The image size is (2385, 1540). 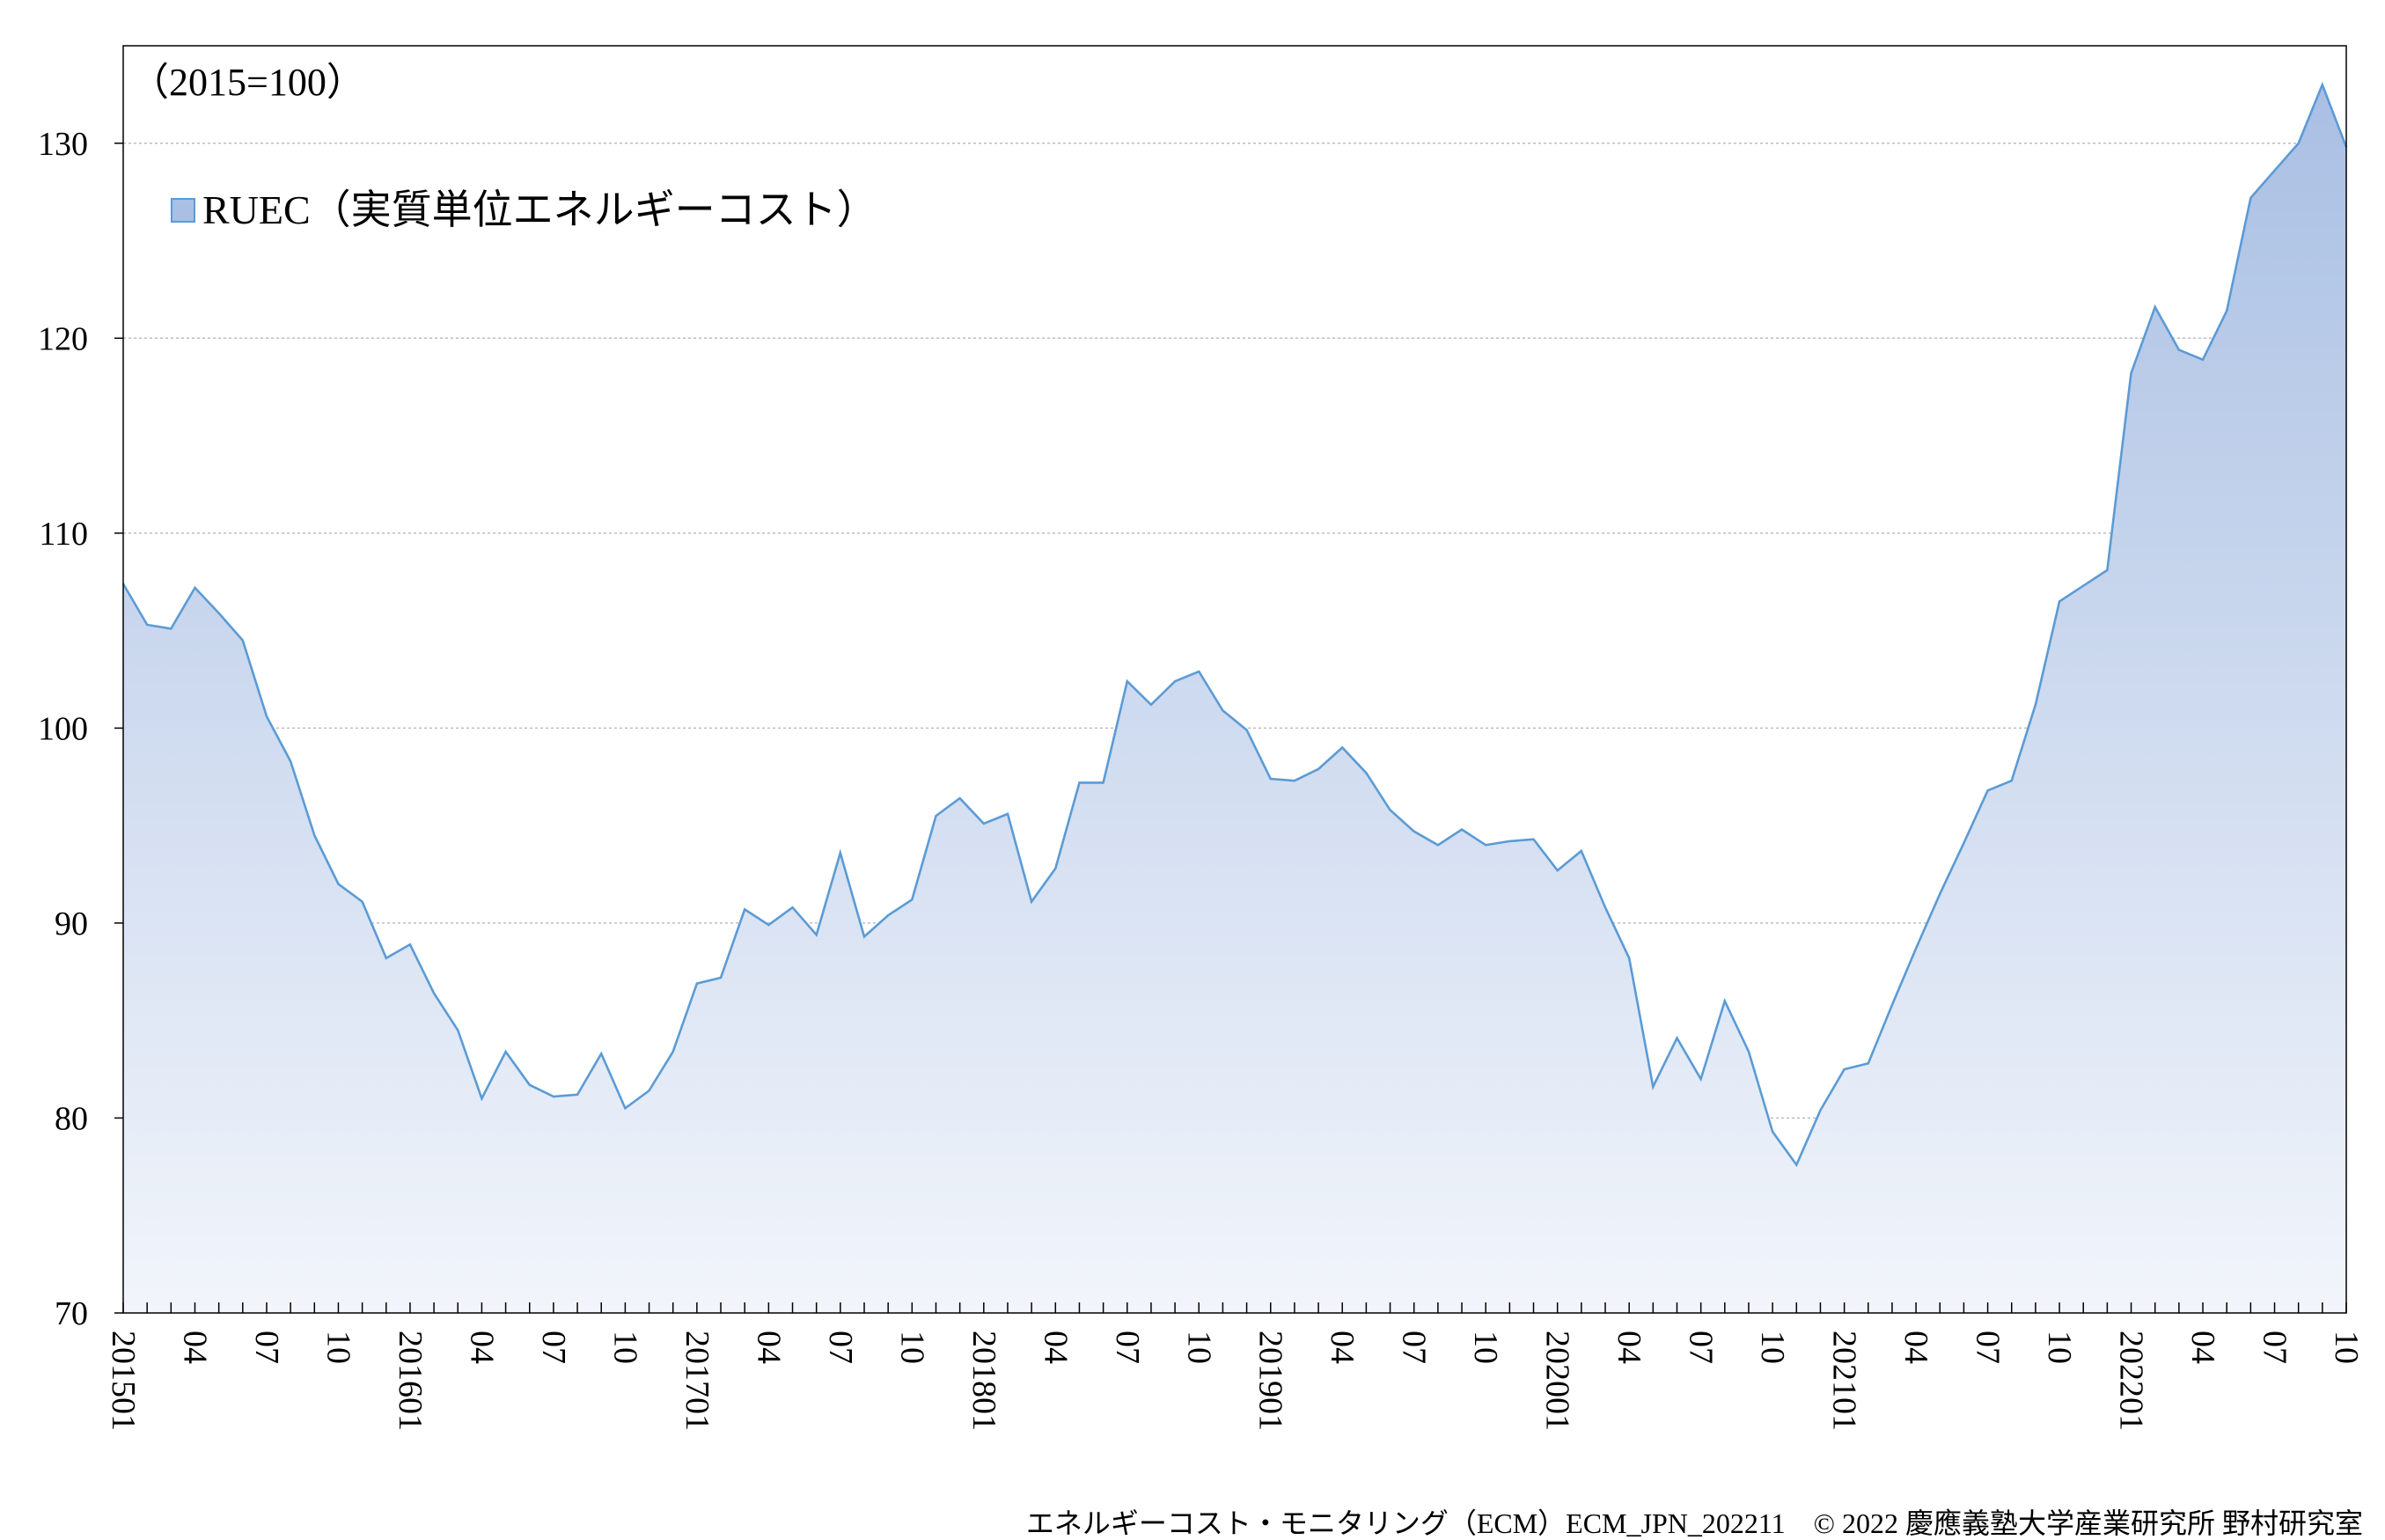 What do you see at coordinates (410, 1381) in the screenshot?
I see `x-tick-label: 201601` at bounding box center [410, 1381].